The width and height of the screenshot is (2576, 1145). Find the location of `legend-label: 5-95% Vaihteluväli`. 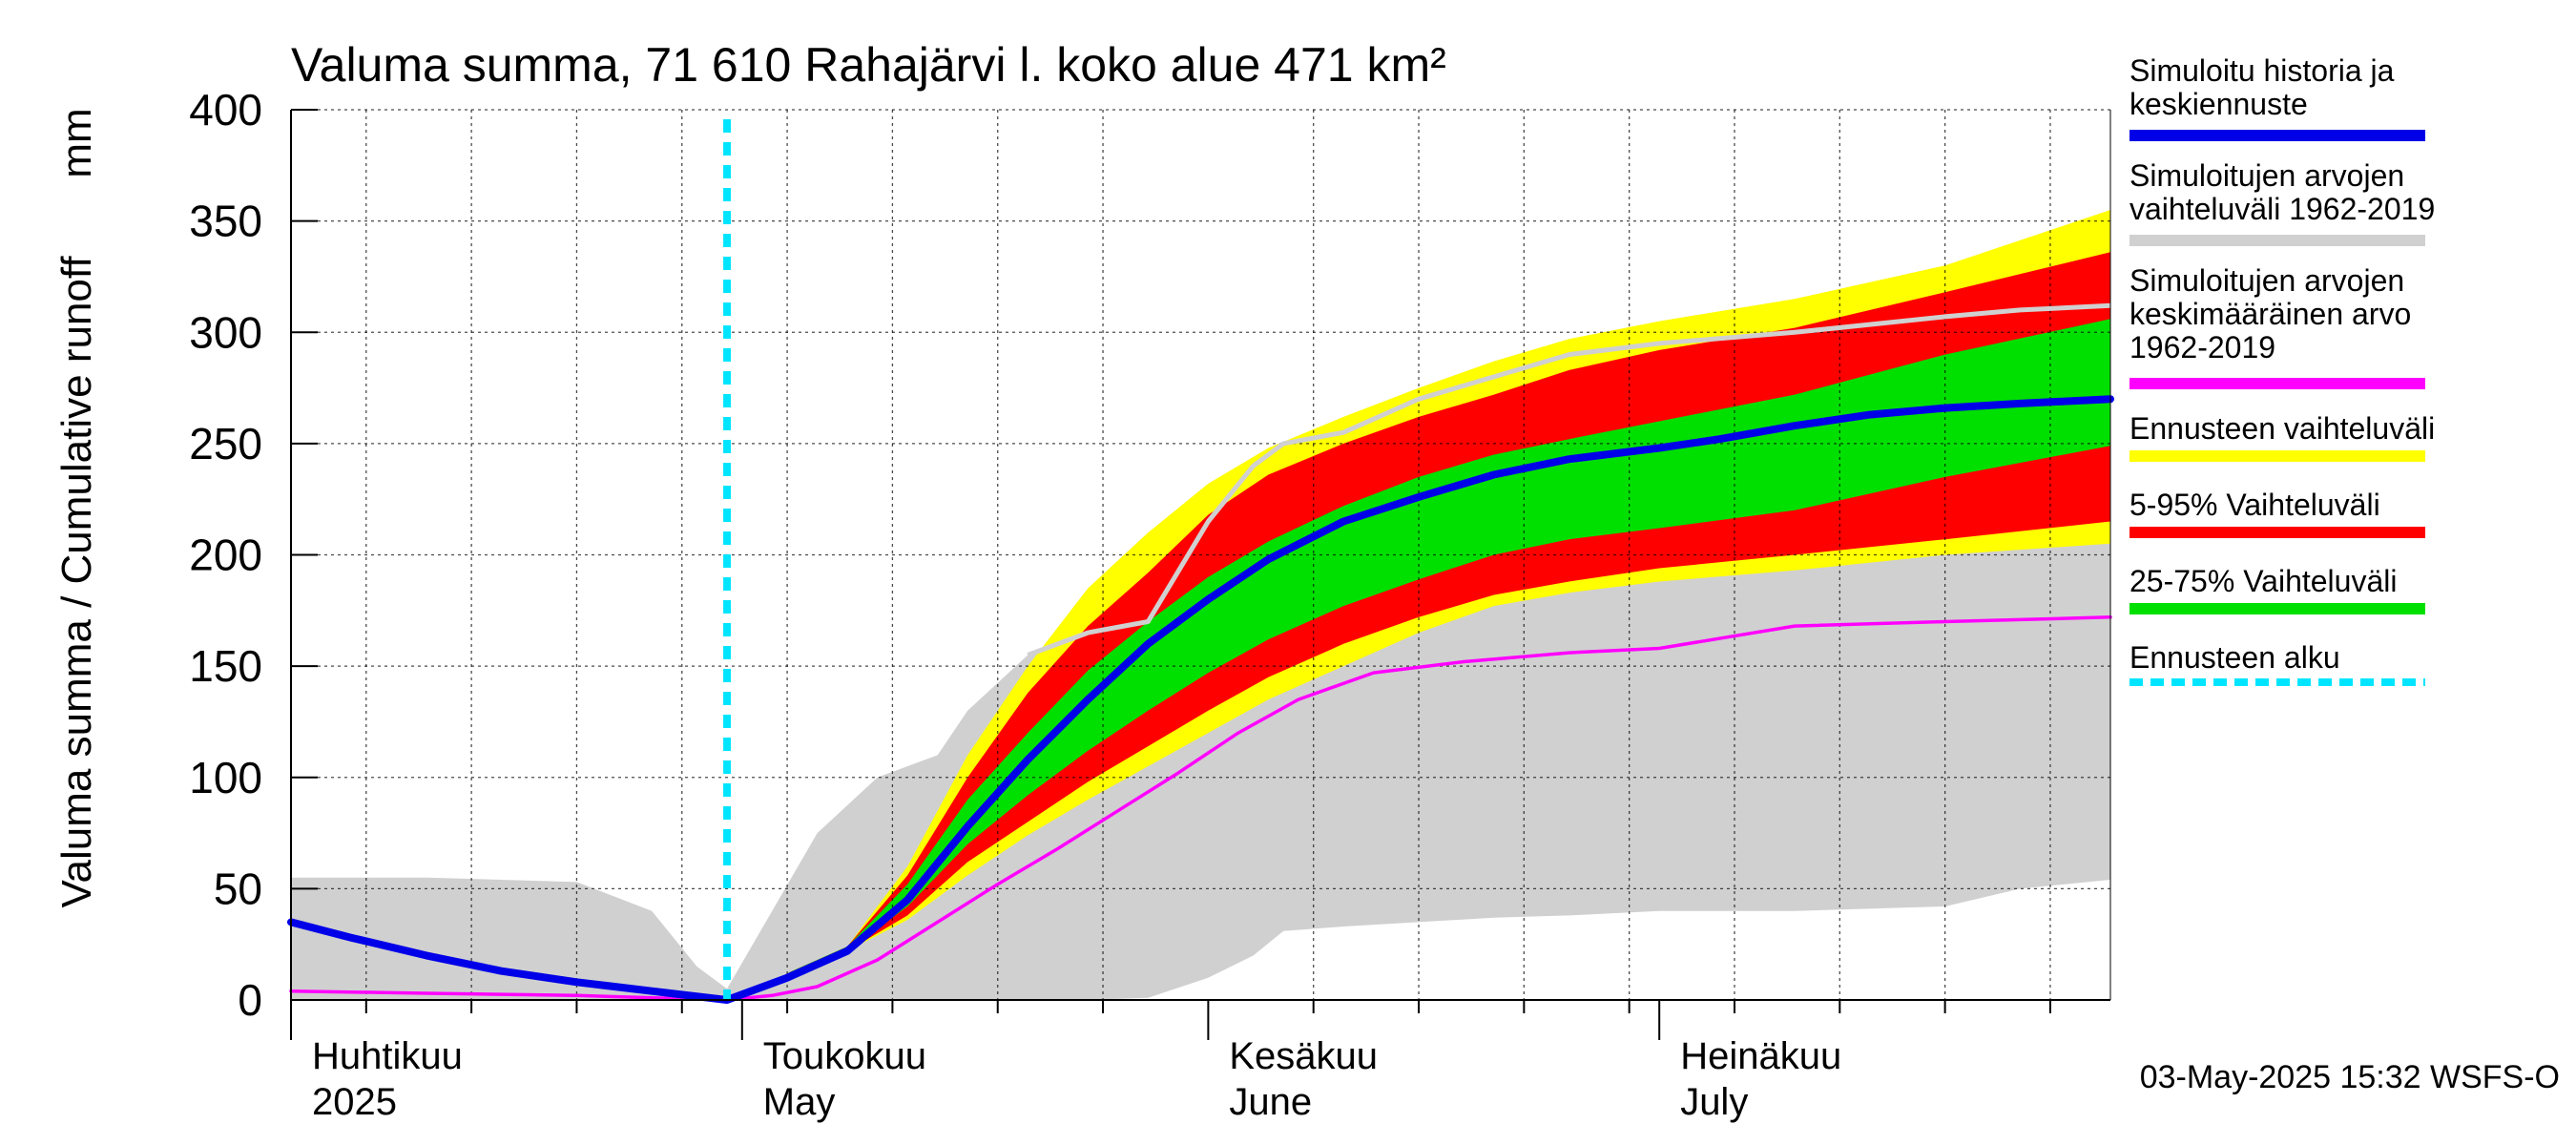

legend-label: 5-95% Vaihteluväli is located at coordinates (2254, 505).